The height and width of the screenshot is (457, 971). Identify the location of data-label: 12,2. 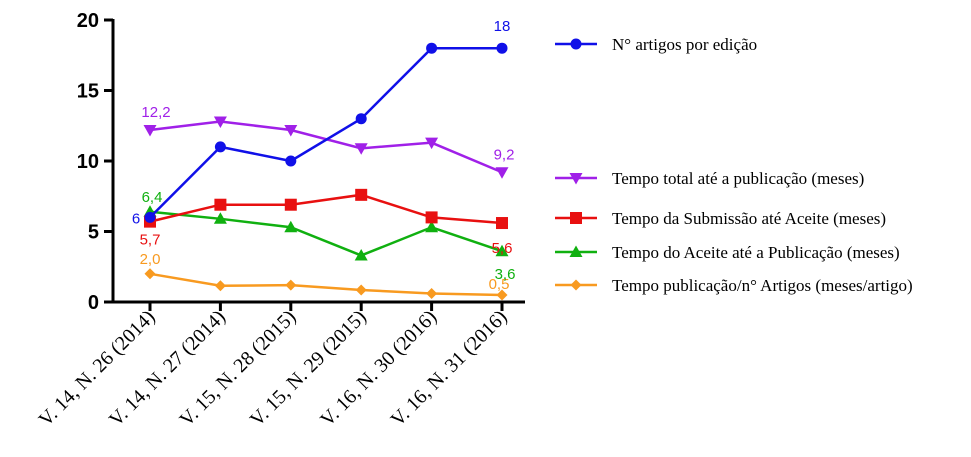
(155, 112).